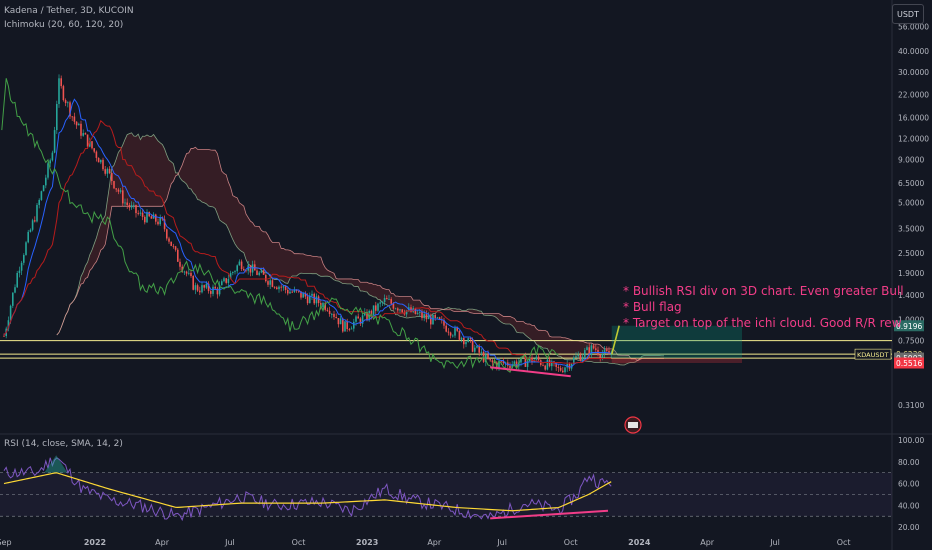 The image size is (932, 550). I want to click on symbol-title: Kadena / Tether, 3D, KUCOIN, so click(69, 11).